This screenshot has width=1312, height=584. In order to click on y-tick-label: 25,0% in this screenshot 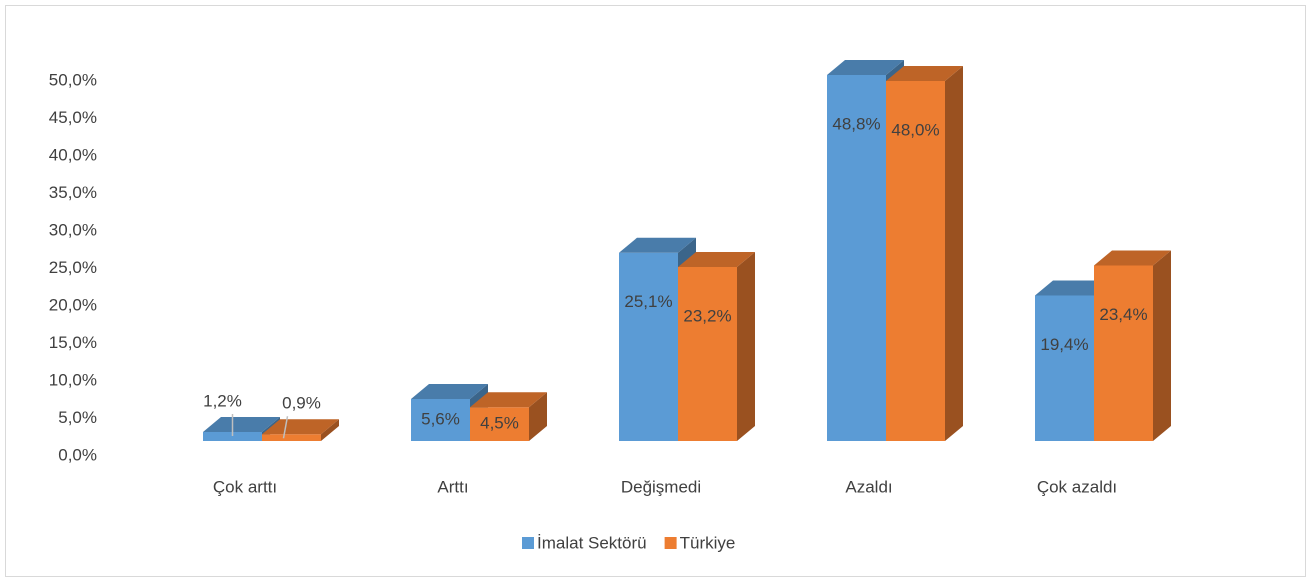, I will do `click(73, 267)`.